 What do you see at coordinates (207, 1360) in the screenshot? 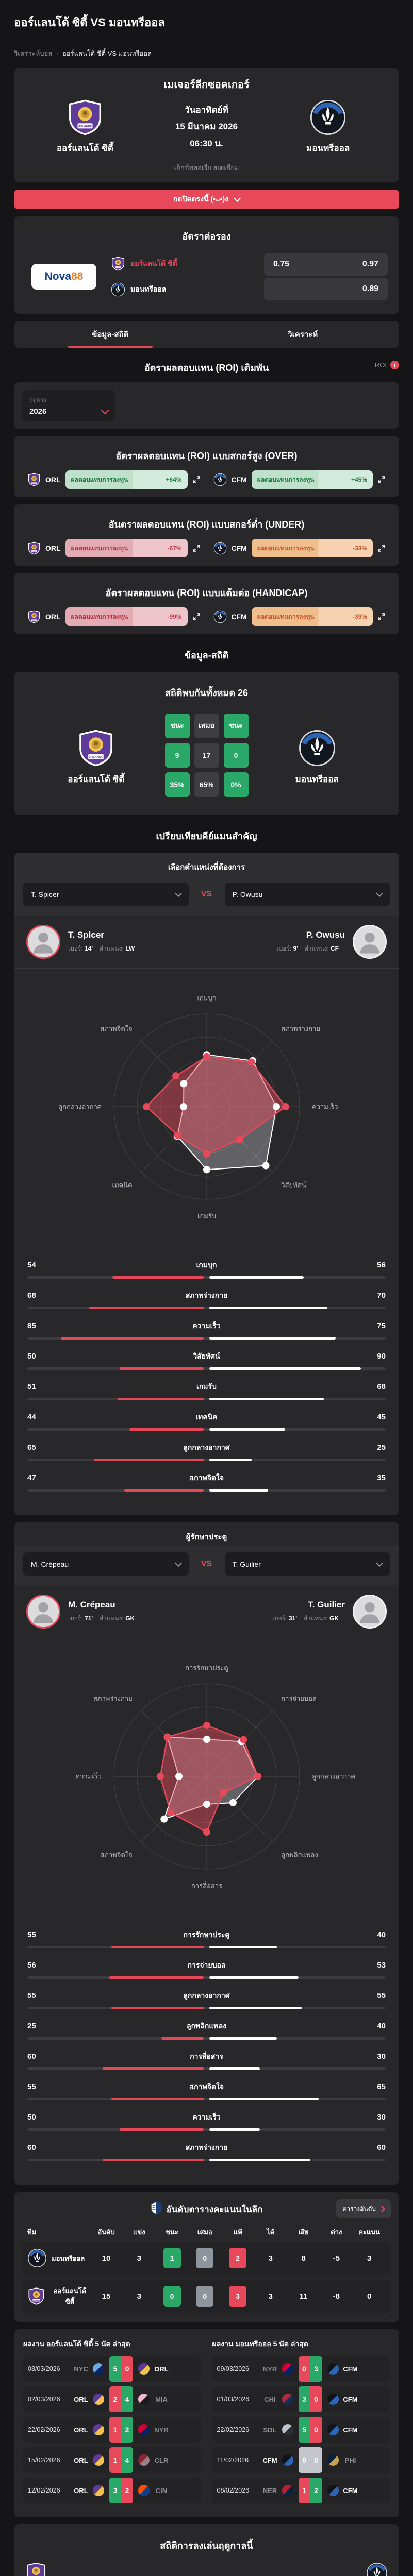
I see `stat-row: 50 วิสัยทัศน์ 90` at bounding box center [207, 1360].